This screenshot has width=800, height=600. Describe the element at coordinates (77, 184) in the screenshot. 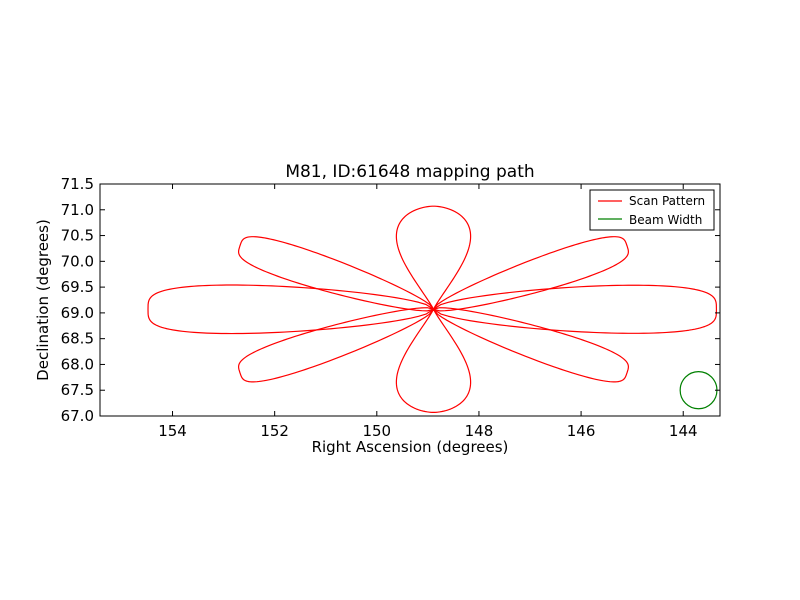

I see `y-tick-label: 71.5` at that location.